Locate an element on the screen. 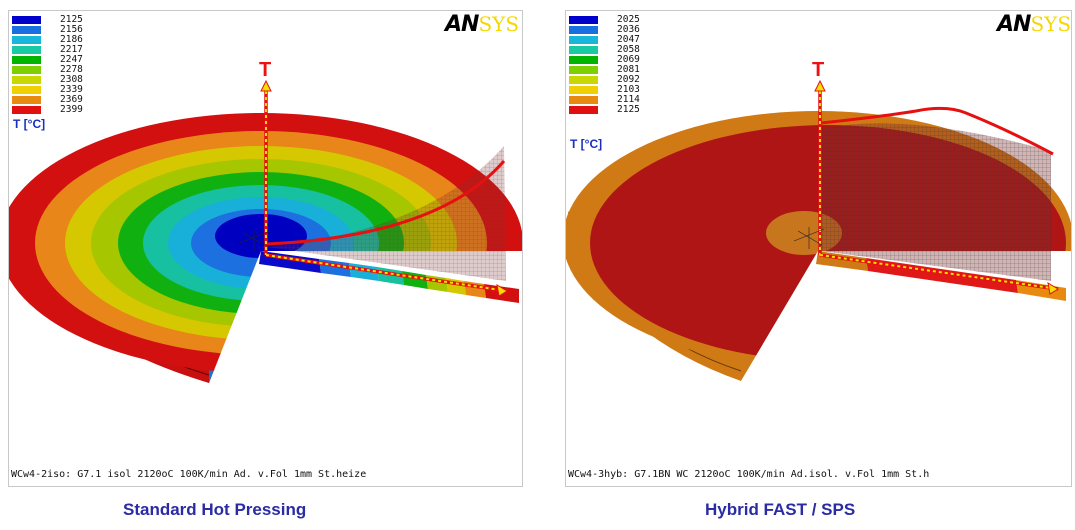  color-legend: 2025 2036 2047 2058 2069 2081 2092 2103 2114 2125 is located at coordinates (604, 65).